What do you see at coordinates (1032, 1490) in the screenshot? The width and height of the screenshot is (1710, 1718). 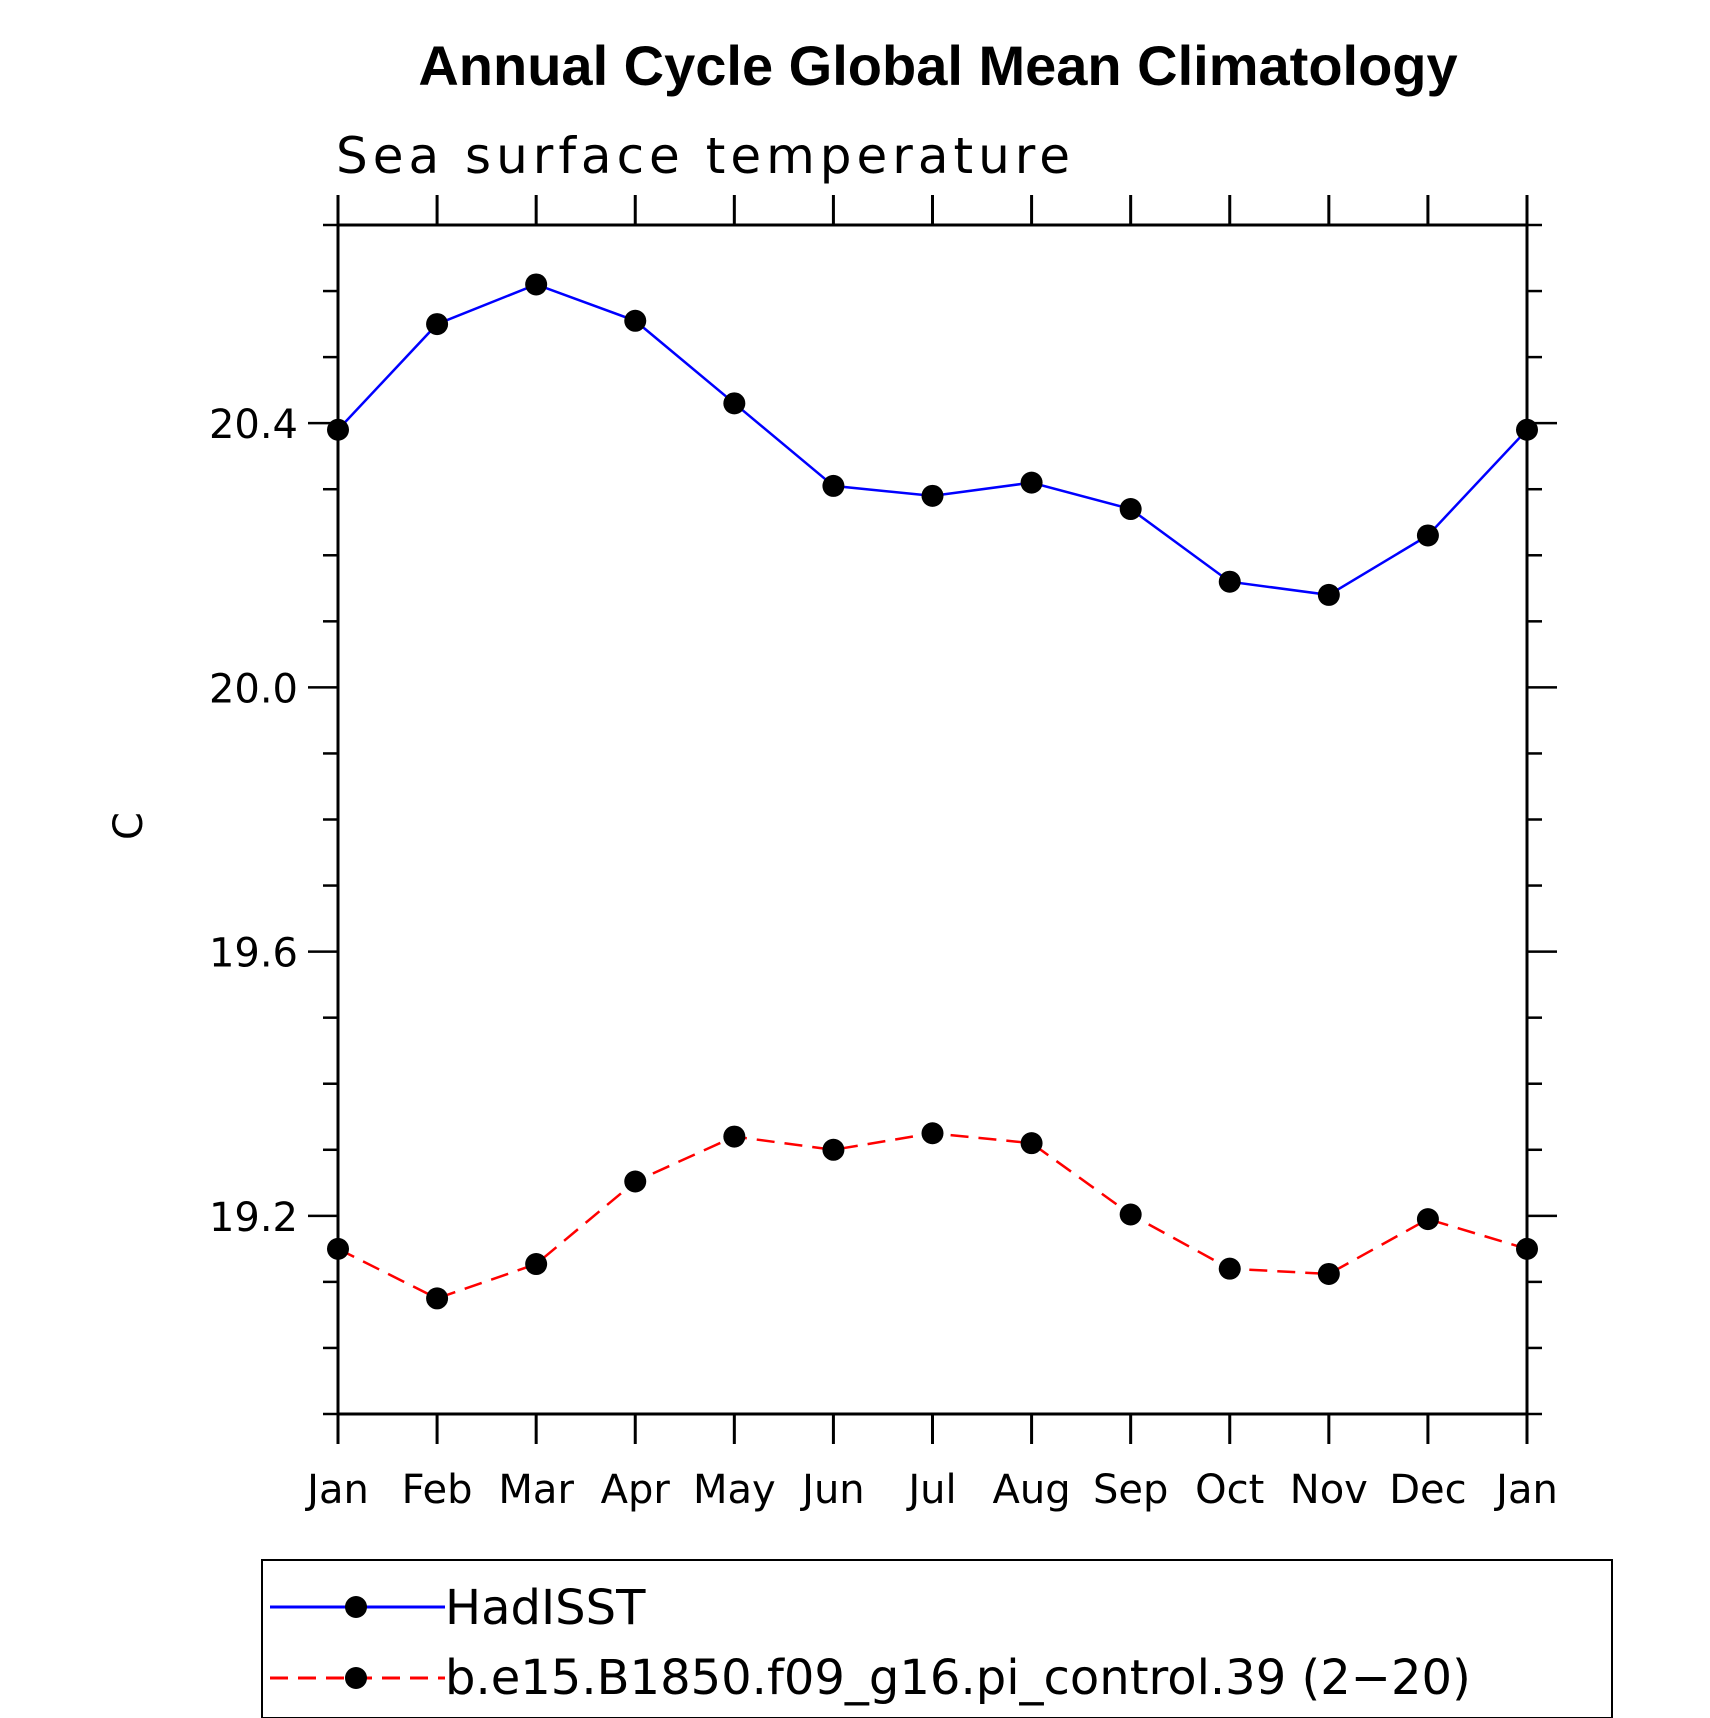 I see `x-tick-label: Aug` at bounding box center [1032, 1490].